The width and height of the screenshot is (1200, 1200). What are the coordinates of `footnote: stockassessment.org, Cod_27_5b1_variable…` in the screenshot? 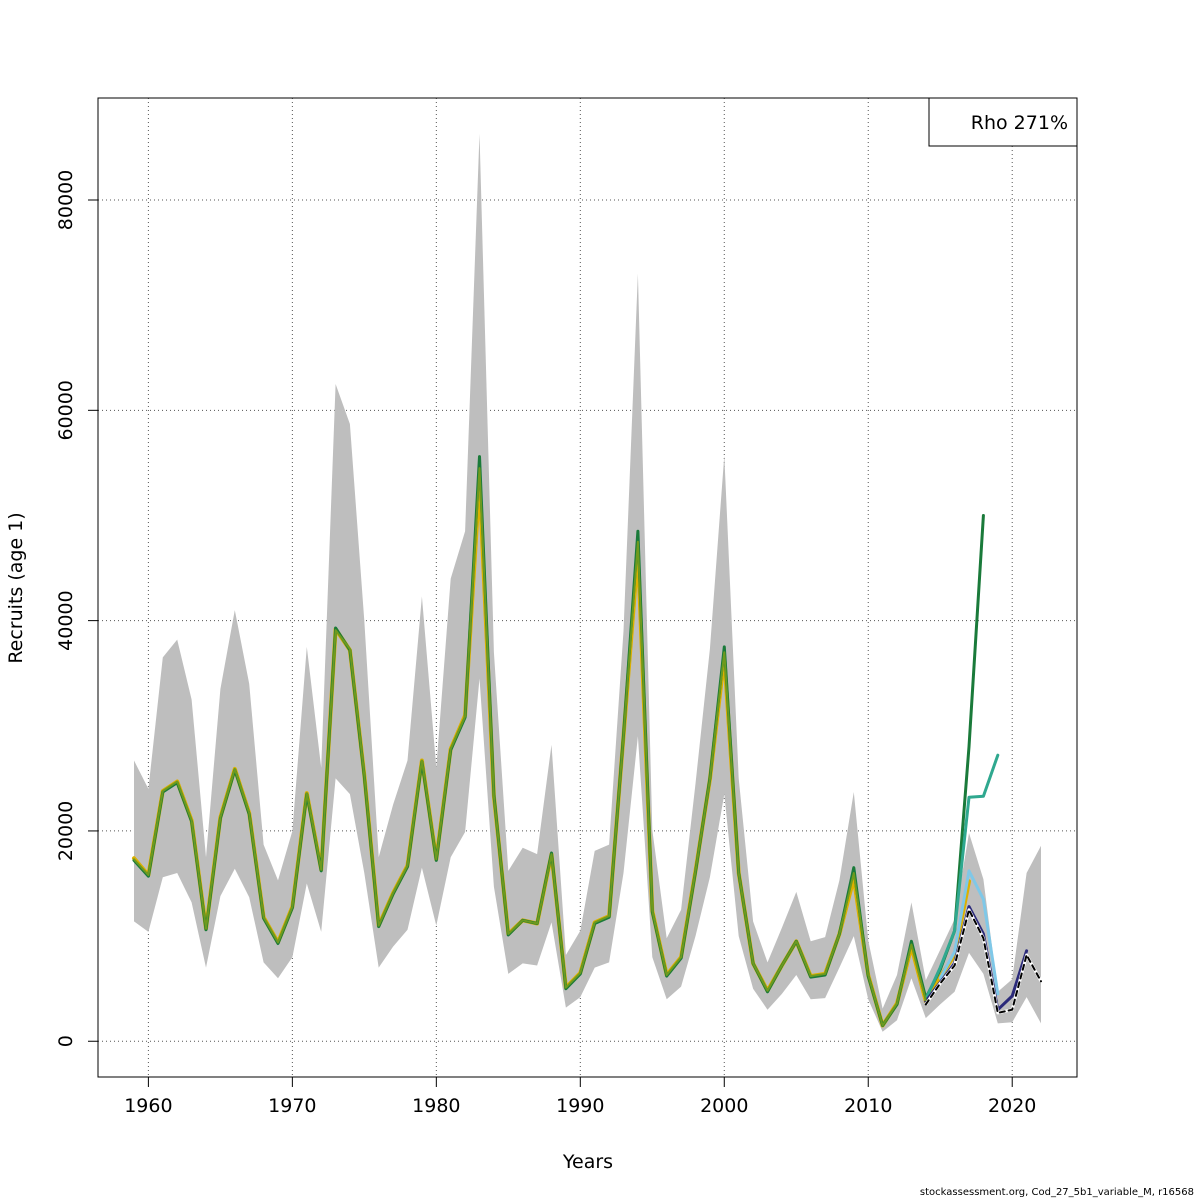 It's located at (1056, 1192).